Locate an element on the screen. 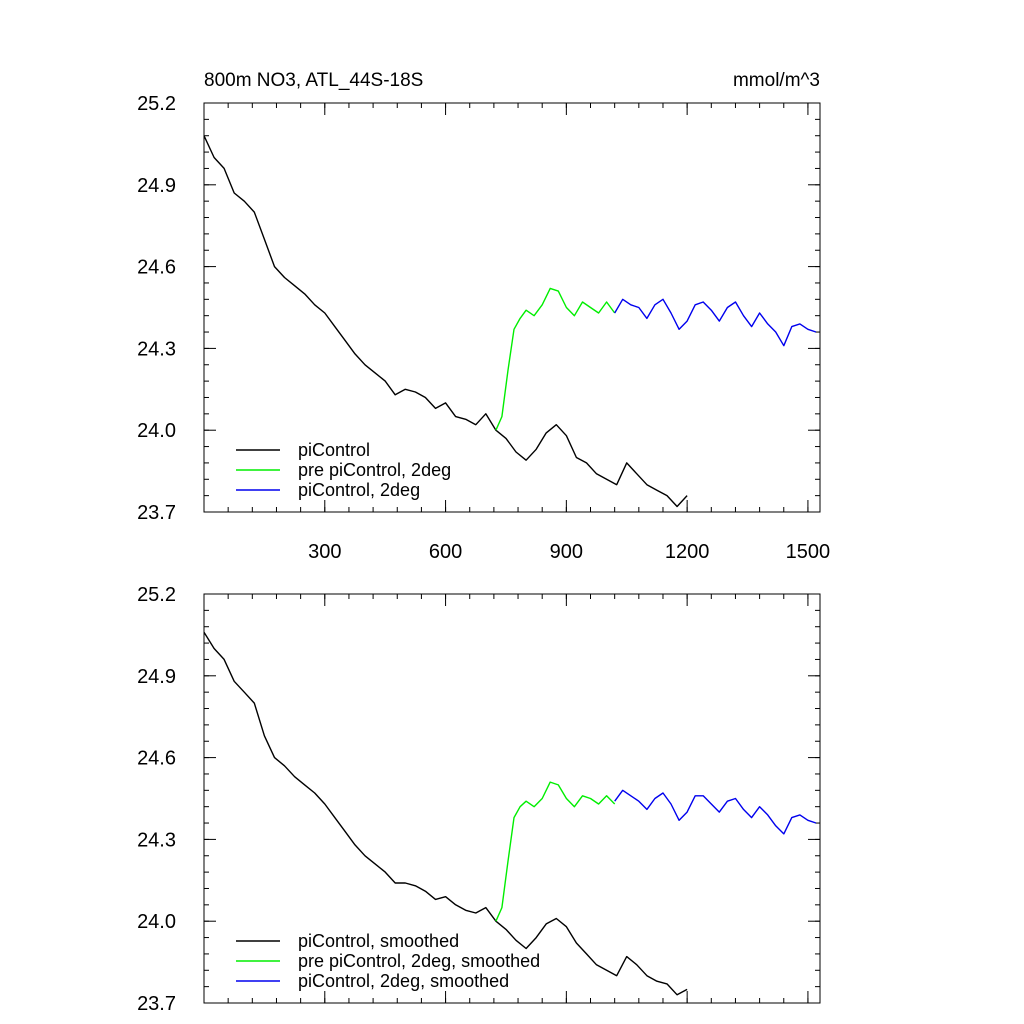 This screenshot has width=1024, height=1024. legend-label: pre piControl, 2deg is located at coordinates (374, 470).